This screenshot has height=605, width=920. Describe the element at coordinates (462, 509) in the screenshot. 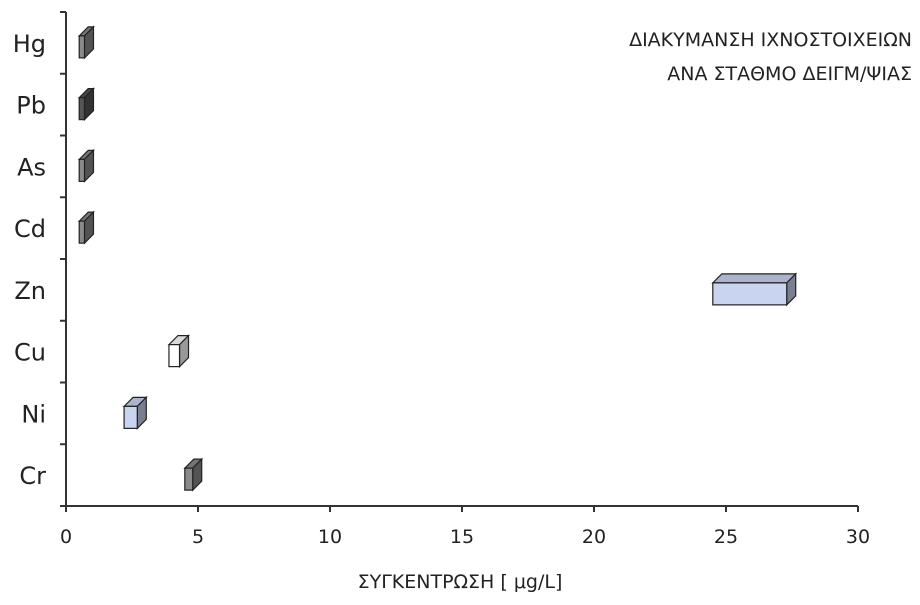

I see `x-axis-ticks` at that location.